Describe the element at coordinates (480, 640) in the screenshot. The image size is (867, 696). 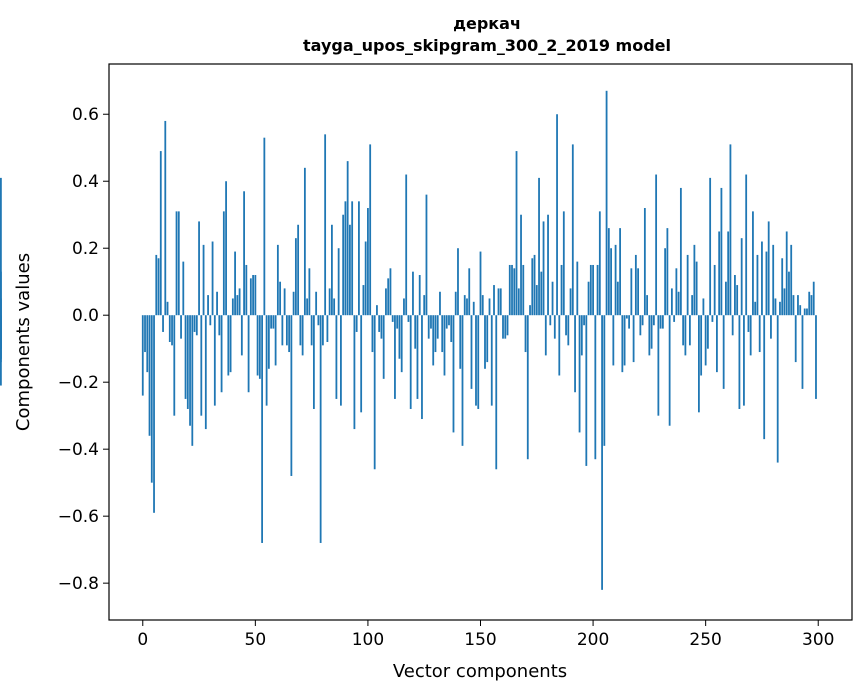
I see `x-tick-label: 150` at that location.